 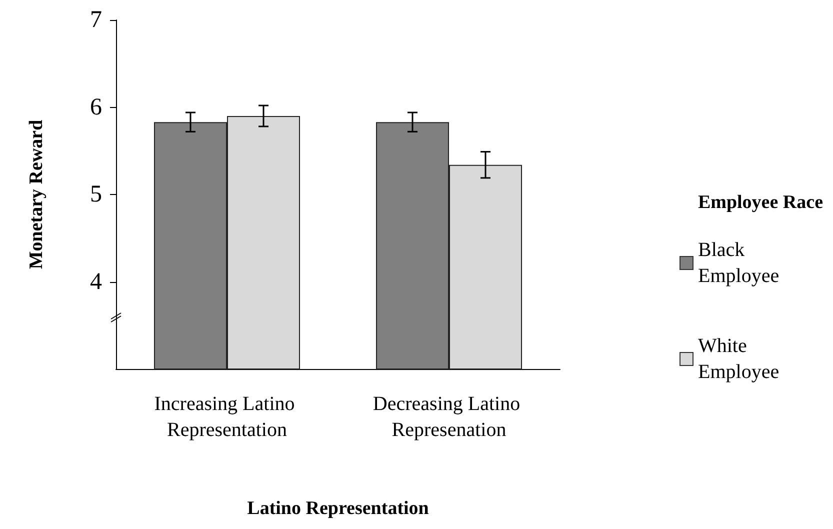 I want to click on x-tick-label: Decreasing Latino Represenation, so click(x=449, y=417).